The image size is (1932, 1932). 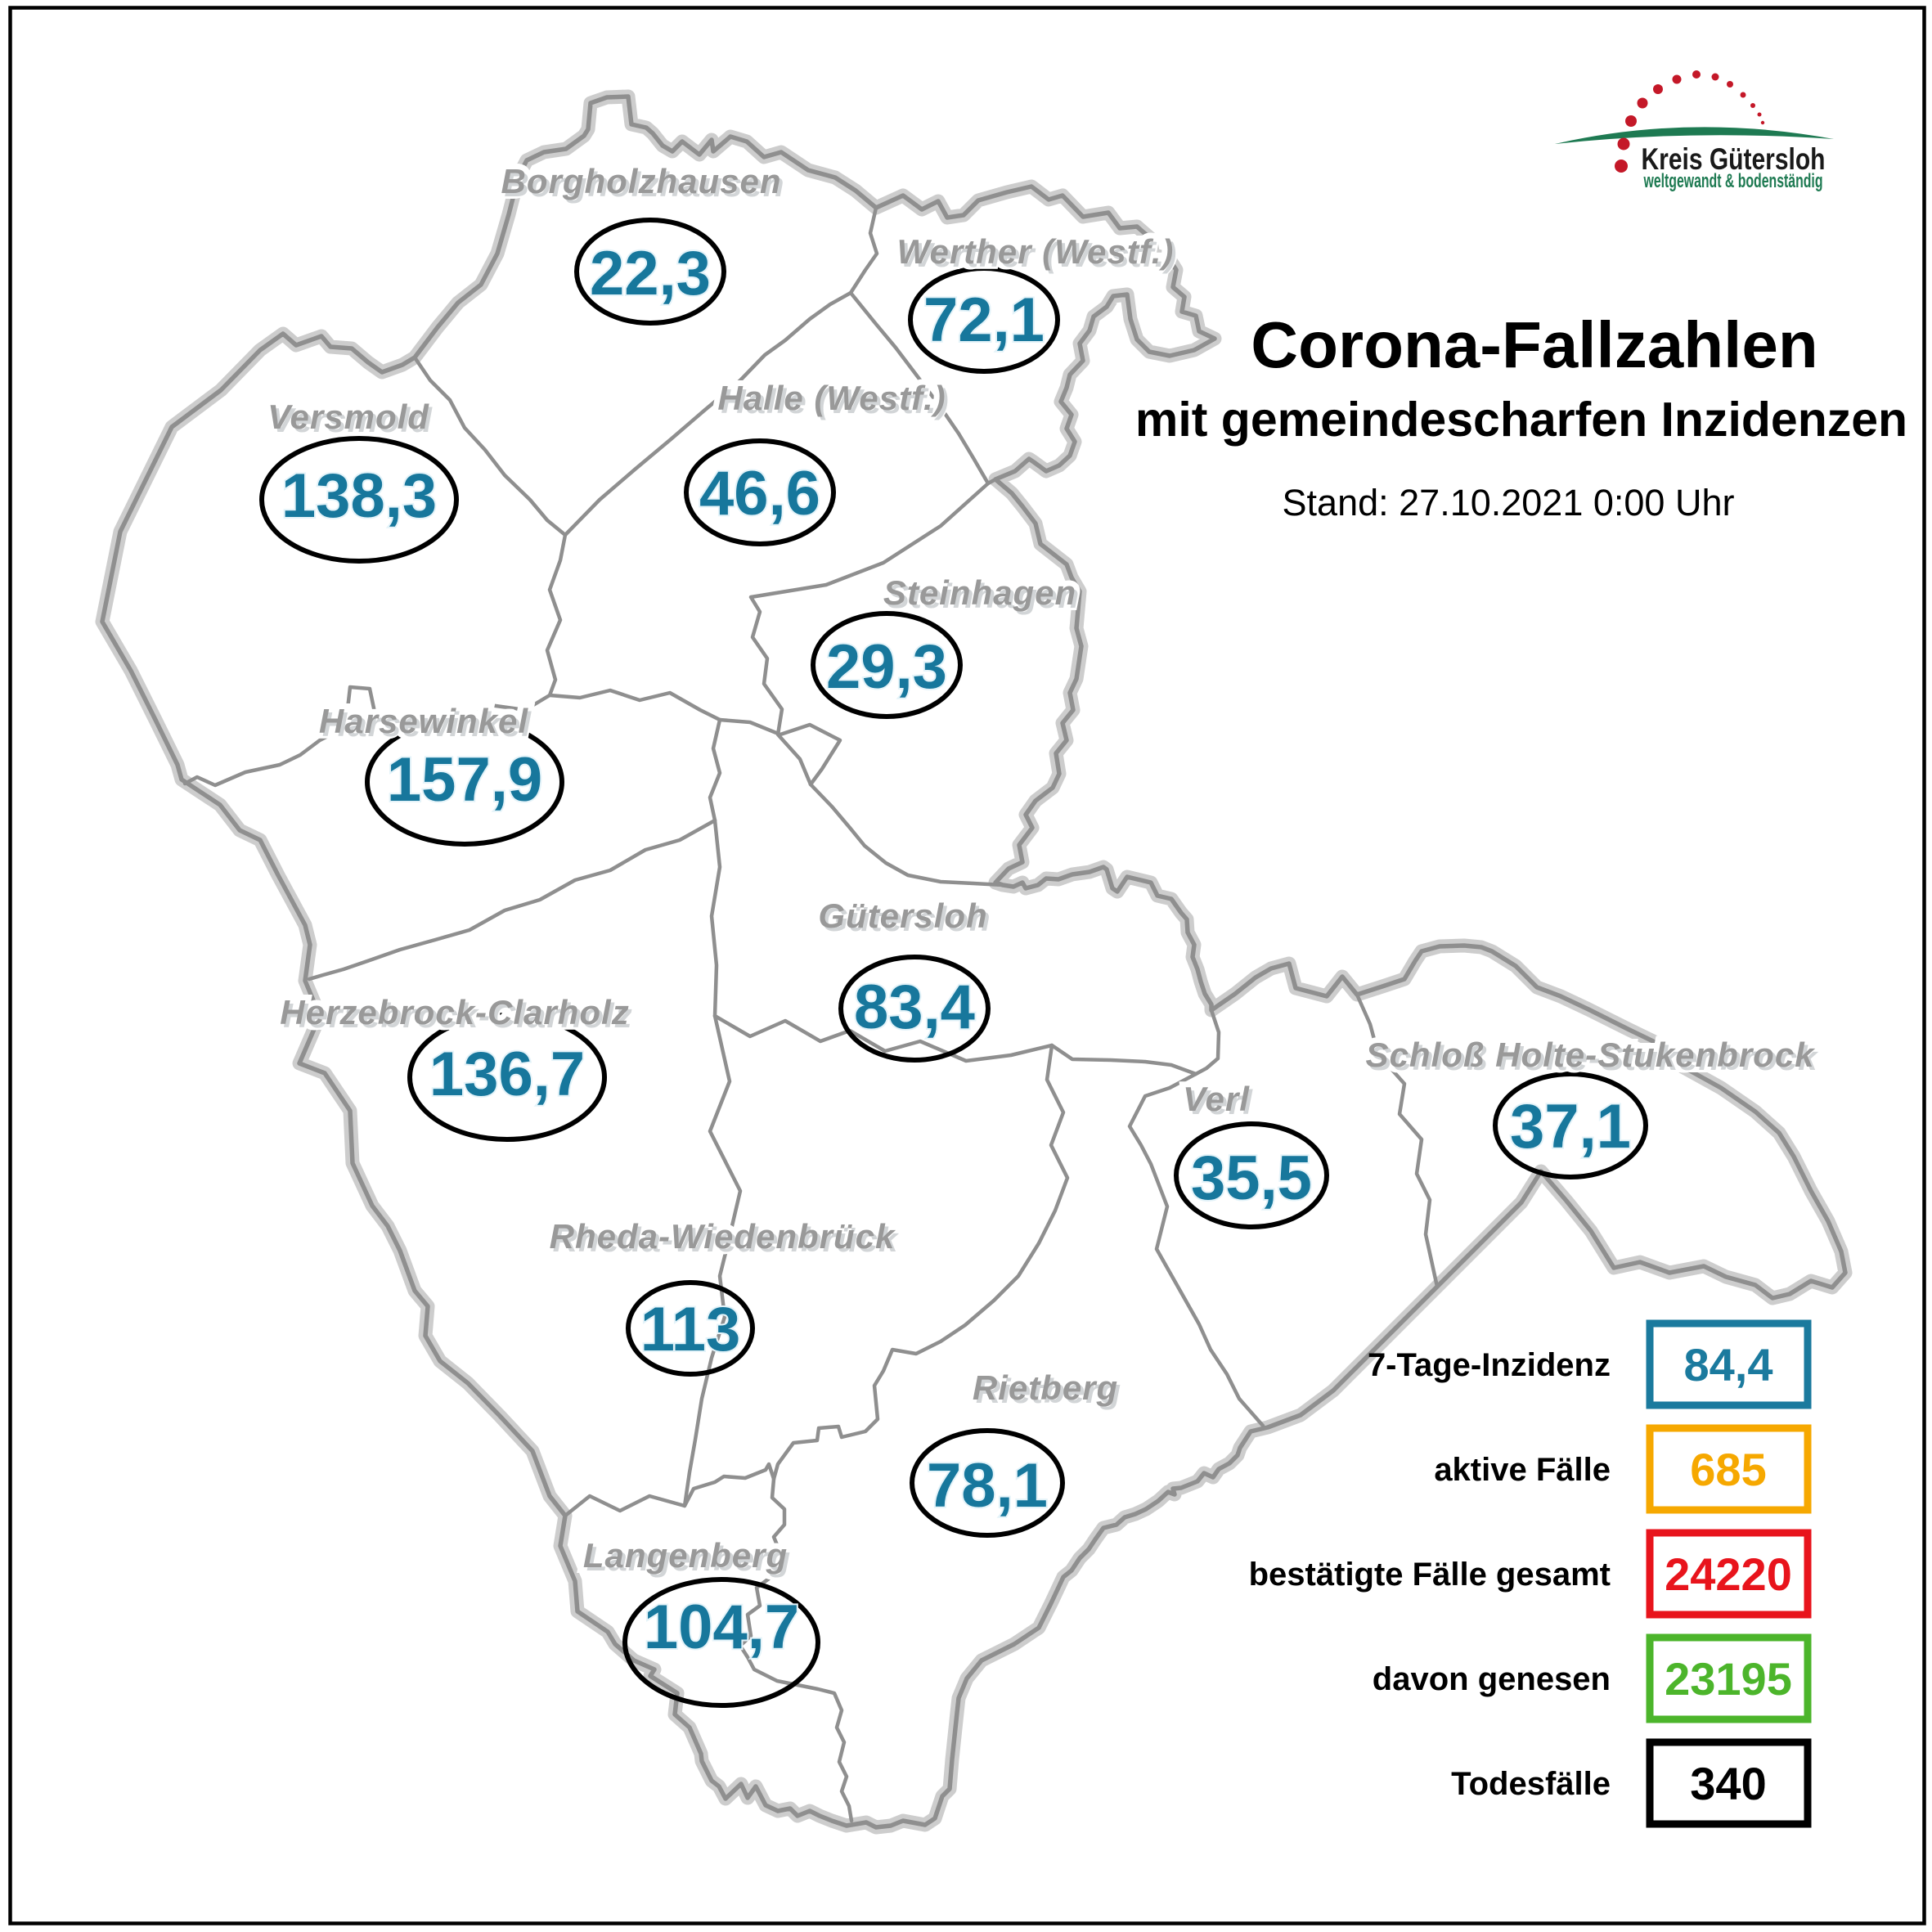 I want to click on svg-text:mit gemeindescharfen Inzidenze: mit gemeindescharfen Inzidenzen, so click(x=1521, y=420).